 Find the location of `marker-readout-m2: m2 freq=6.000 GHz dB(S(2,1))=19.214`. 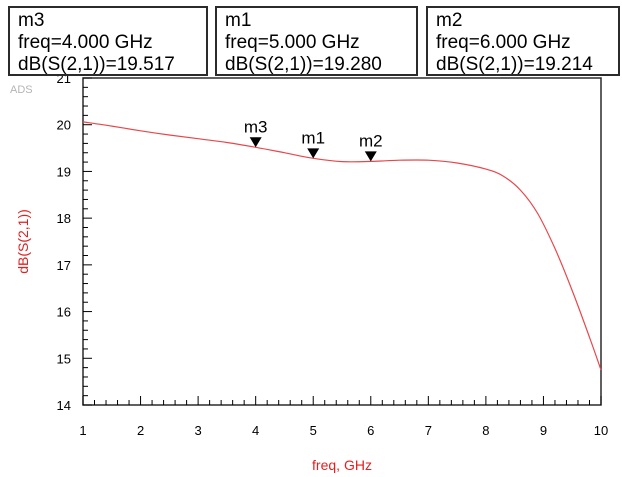

marker-readout-m2: m2 freq=6.000 GHz dB(S(2,1))=19.214 is located at coordinates (523, 41).